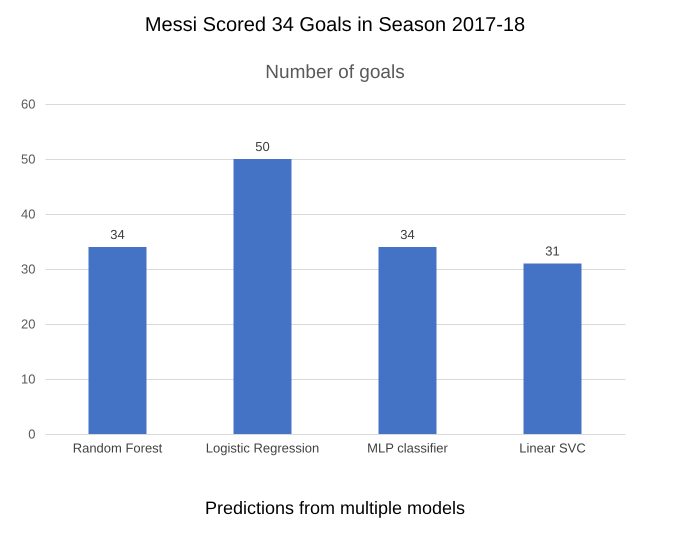 The image size is (691, 537). What do you see at coordinates (552, 448) in the screenshot?
I see `x-tick-label: Linear SVC` at bounding box center [552, 448].